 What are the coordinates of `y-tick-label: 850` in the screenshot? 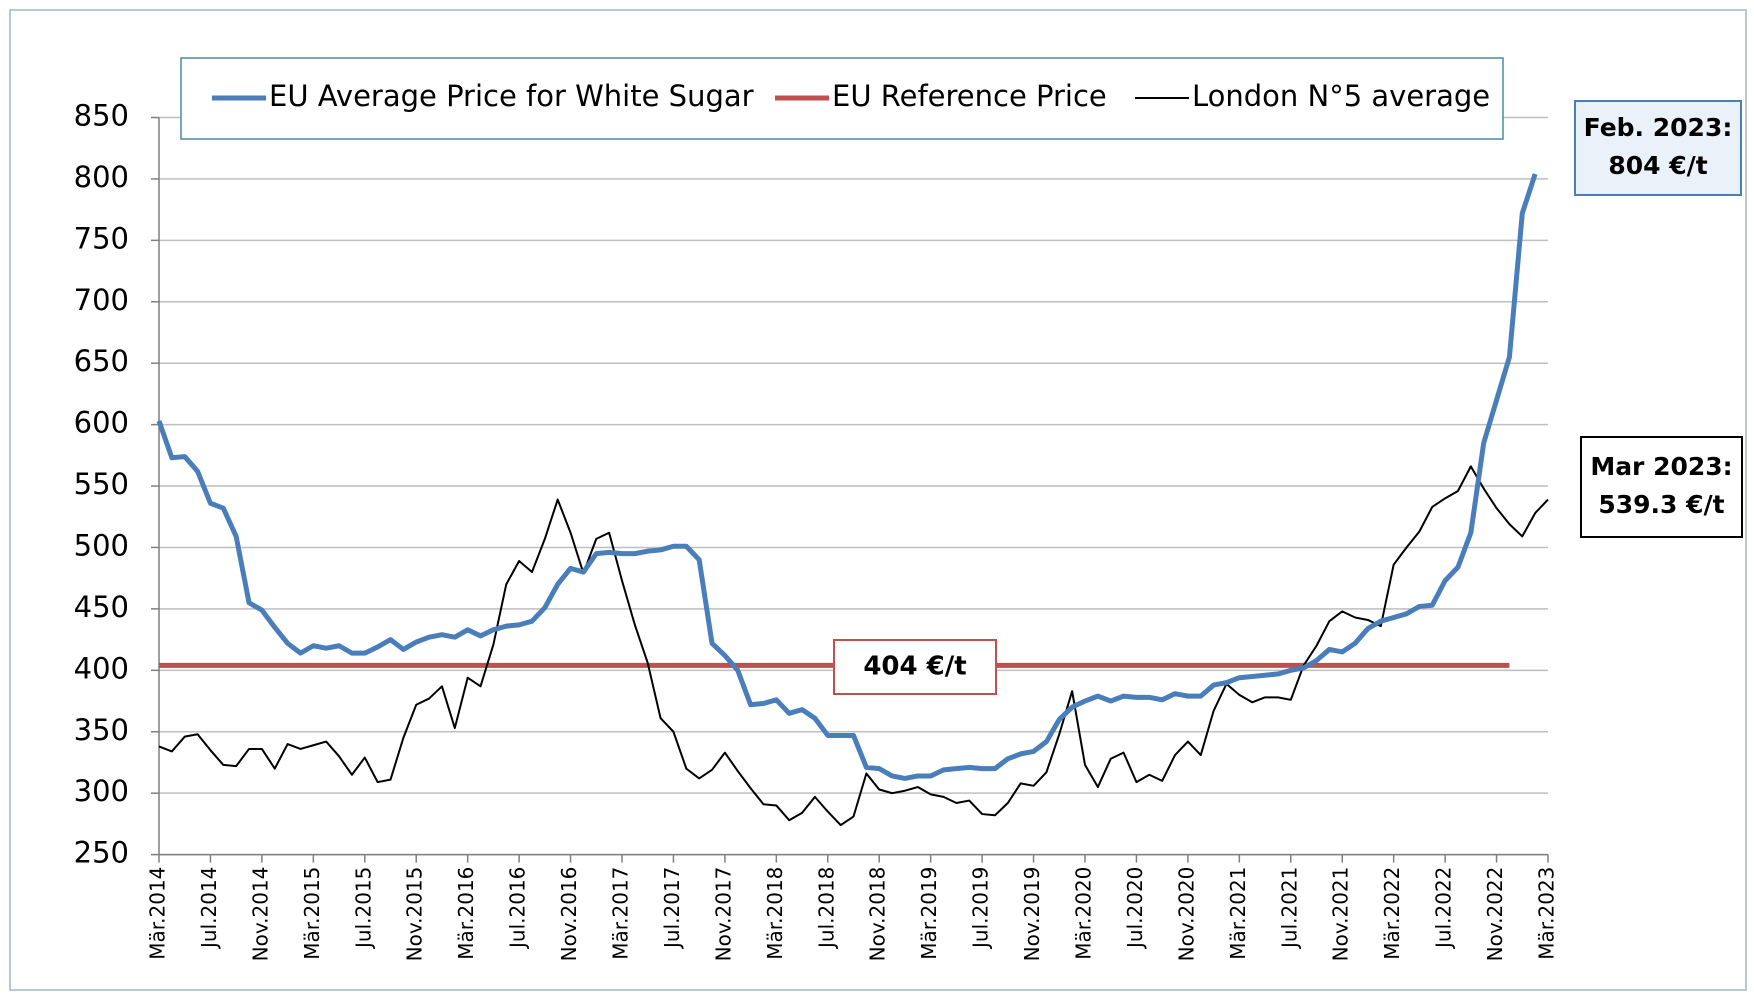 It's located at (101, 116).